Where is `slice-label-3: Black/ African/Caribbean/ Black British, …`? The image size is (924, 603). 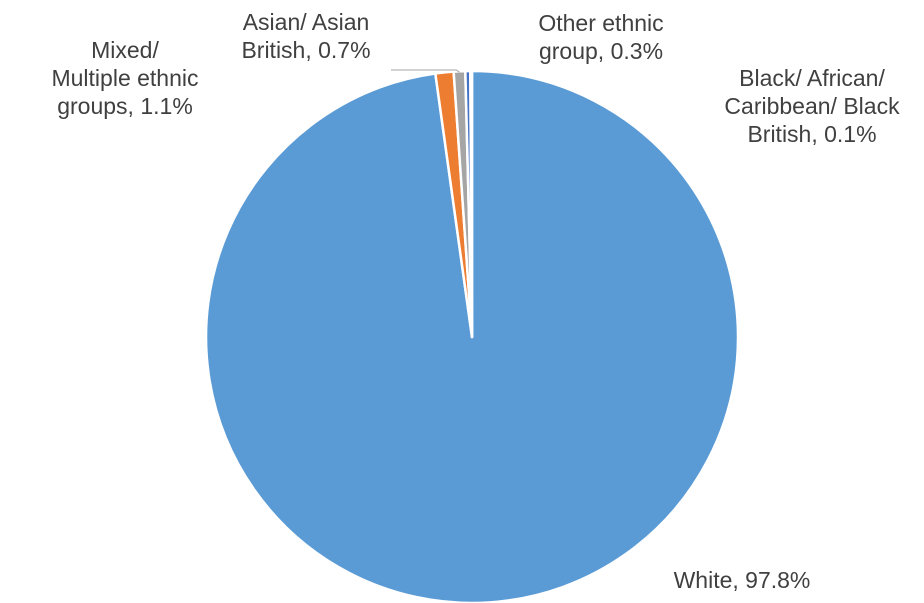 slice-label-3: Black/ African/Caribbean/ Black British, … is located at coordinates (812, 106).